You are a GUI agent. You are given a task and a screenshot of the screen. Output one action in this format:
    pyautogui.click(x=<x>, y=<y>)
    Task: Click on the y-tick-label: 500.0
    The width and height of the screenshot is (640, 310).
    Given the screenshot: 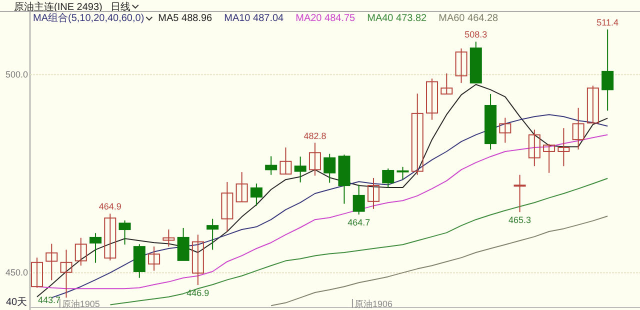 What is the action you would take?
    pyautogui.click(x=16, y=75)
    